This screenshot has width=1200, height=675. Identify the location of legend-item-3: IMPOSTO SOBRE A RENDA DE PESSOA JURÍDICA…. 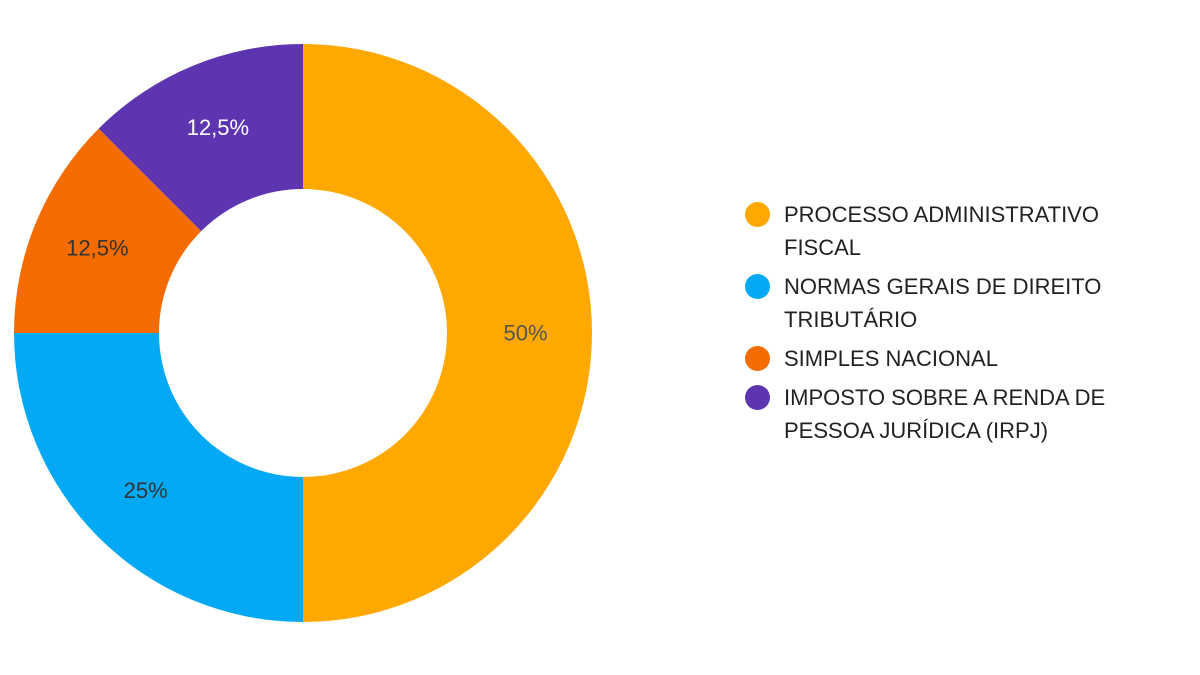
(965, 414).